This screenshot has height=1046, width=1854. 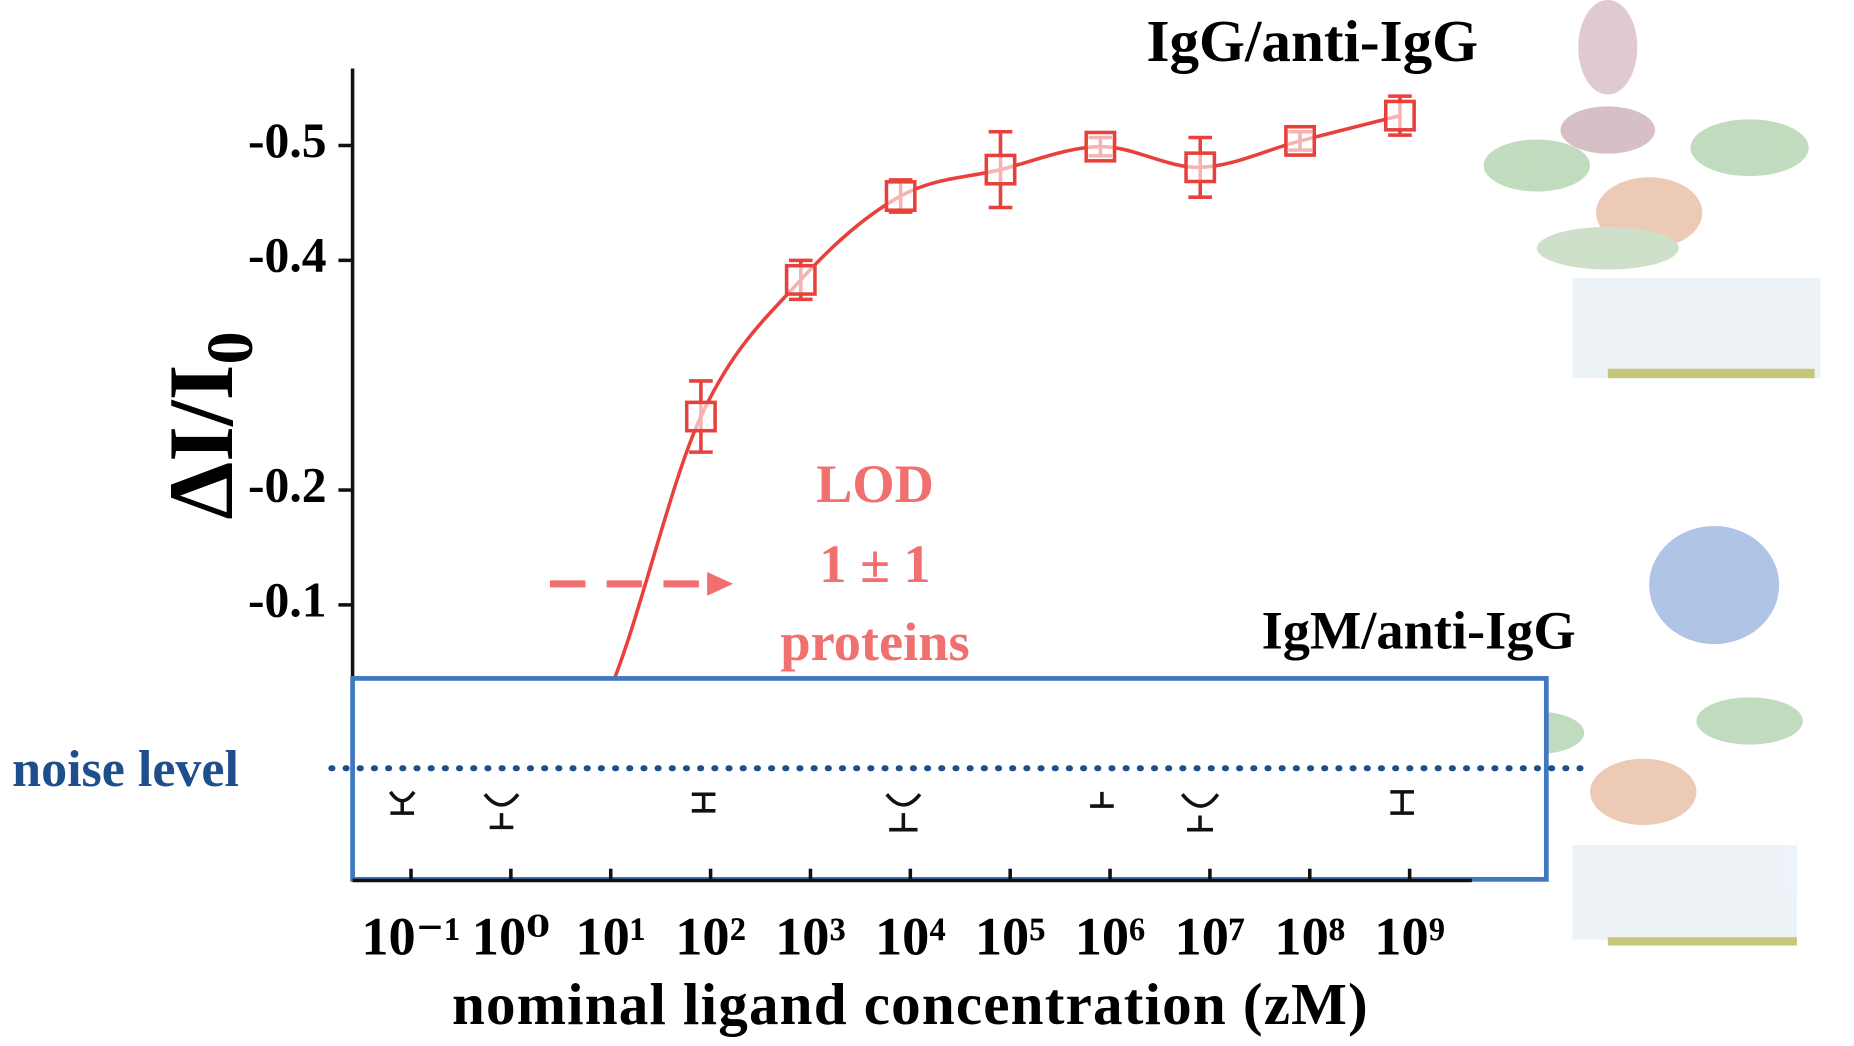 I want to click on x-tick-label: 10⁴, so click(x=910, y=936).